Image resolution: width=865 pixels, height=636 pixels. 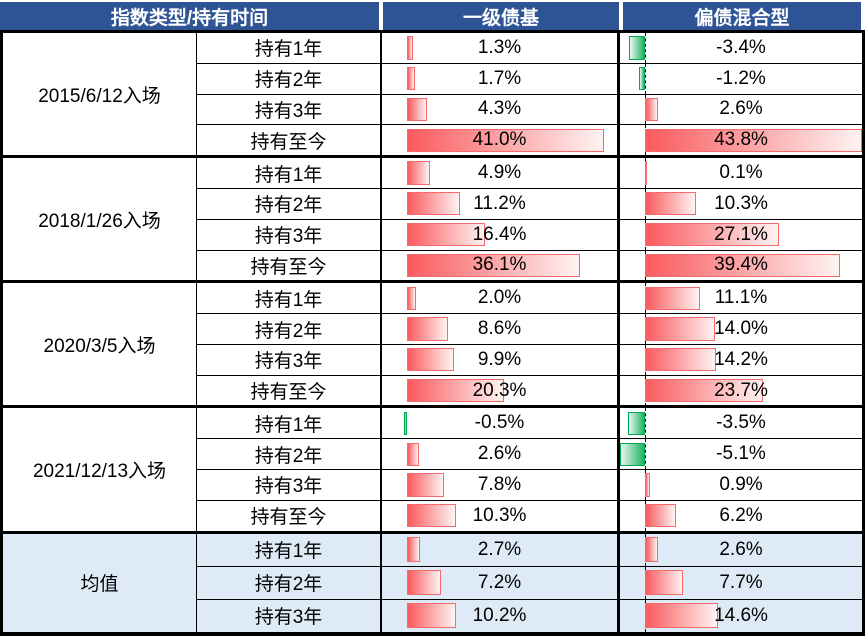 I want to click on table-row: 持有2年 1.7% -1.2%, so click(x=529, y=78).